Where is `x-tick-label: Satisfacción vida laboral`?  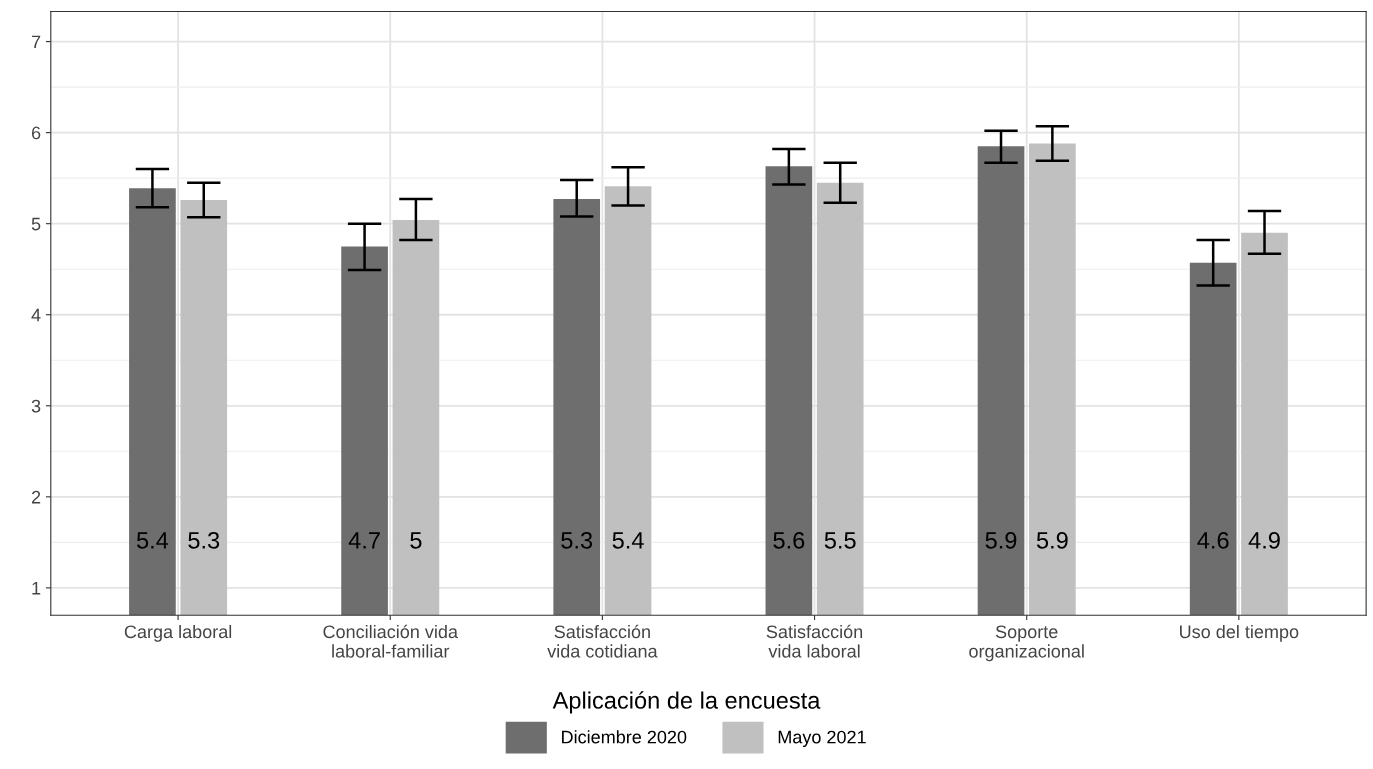
x-tick-label: Satisfacción vida laboral is located at coordinates (814, 641).